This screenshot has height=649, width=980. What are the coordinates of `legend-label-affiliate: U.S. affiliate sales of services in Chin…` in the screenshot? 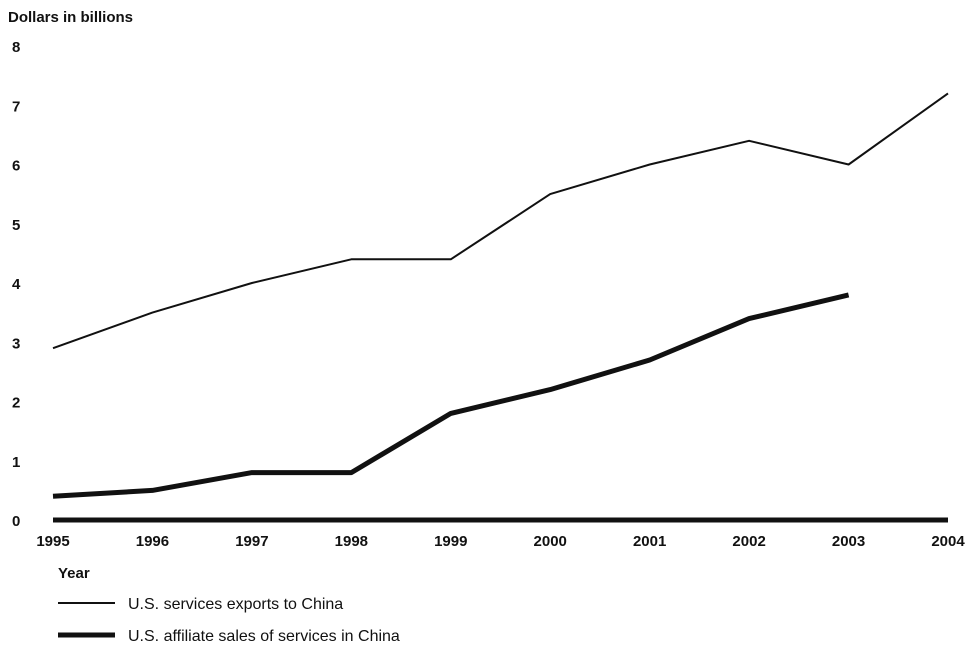 It's located at (264, 636).